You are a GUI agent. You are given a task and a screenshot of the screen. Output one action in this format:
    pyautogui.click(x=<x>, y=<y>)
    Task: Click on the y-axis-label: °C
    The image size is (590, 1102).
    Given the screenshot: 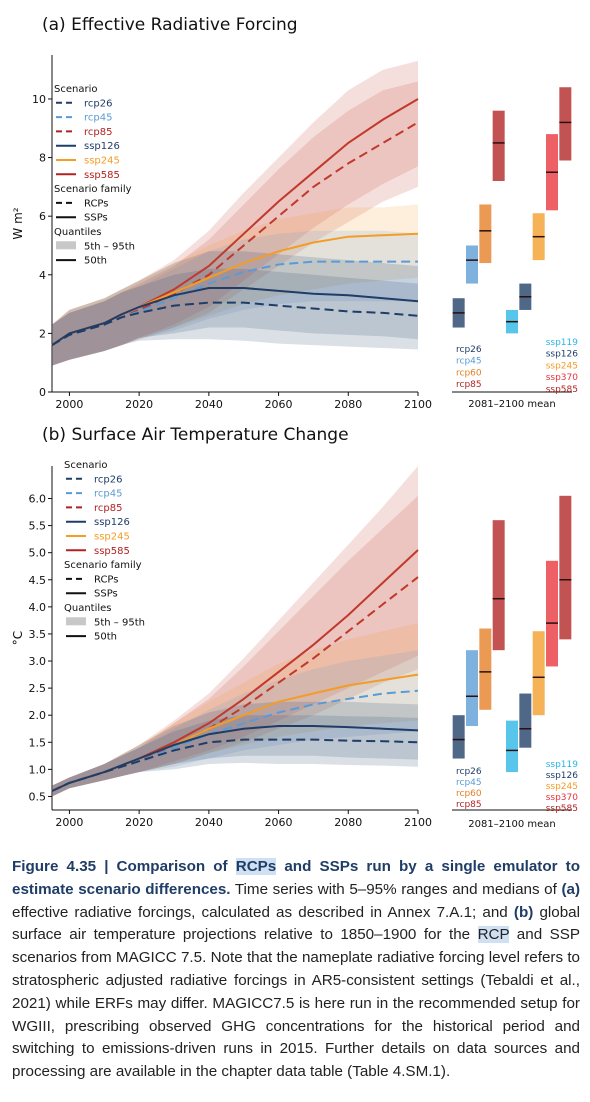 What is the action you would take?
    pyautogui.click(x=18, y=638)
    